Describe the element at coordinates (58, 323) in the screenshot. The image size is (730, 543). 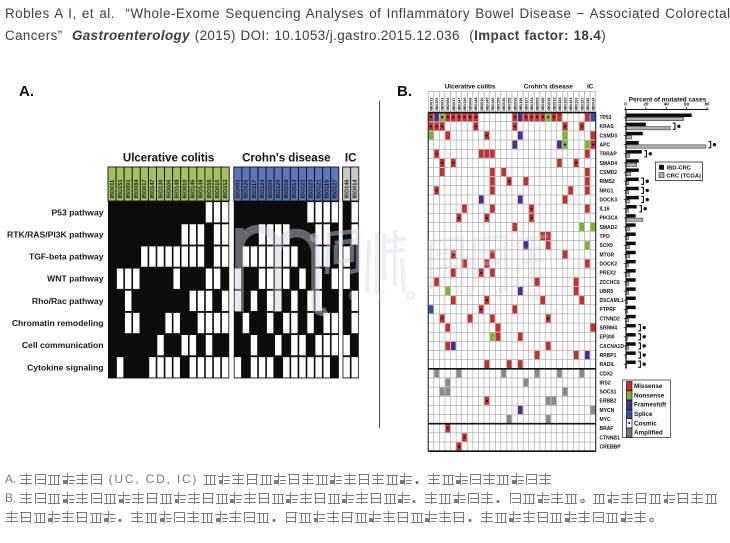
I see `svg-text: Chromatin remodeling` at that location.